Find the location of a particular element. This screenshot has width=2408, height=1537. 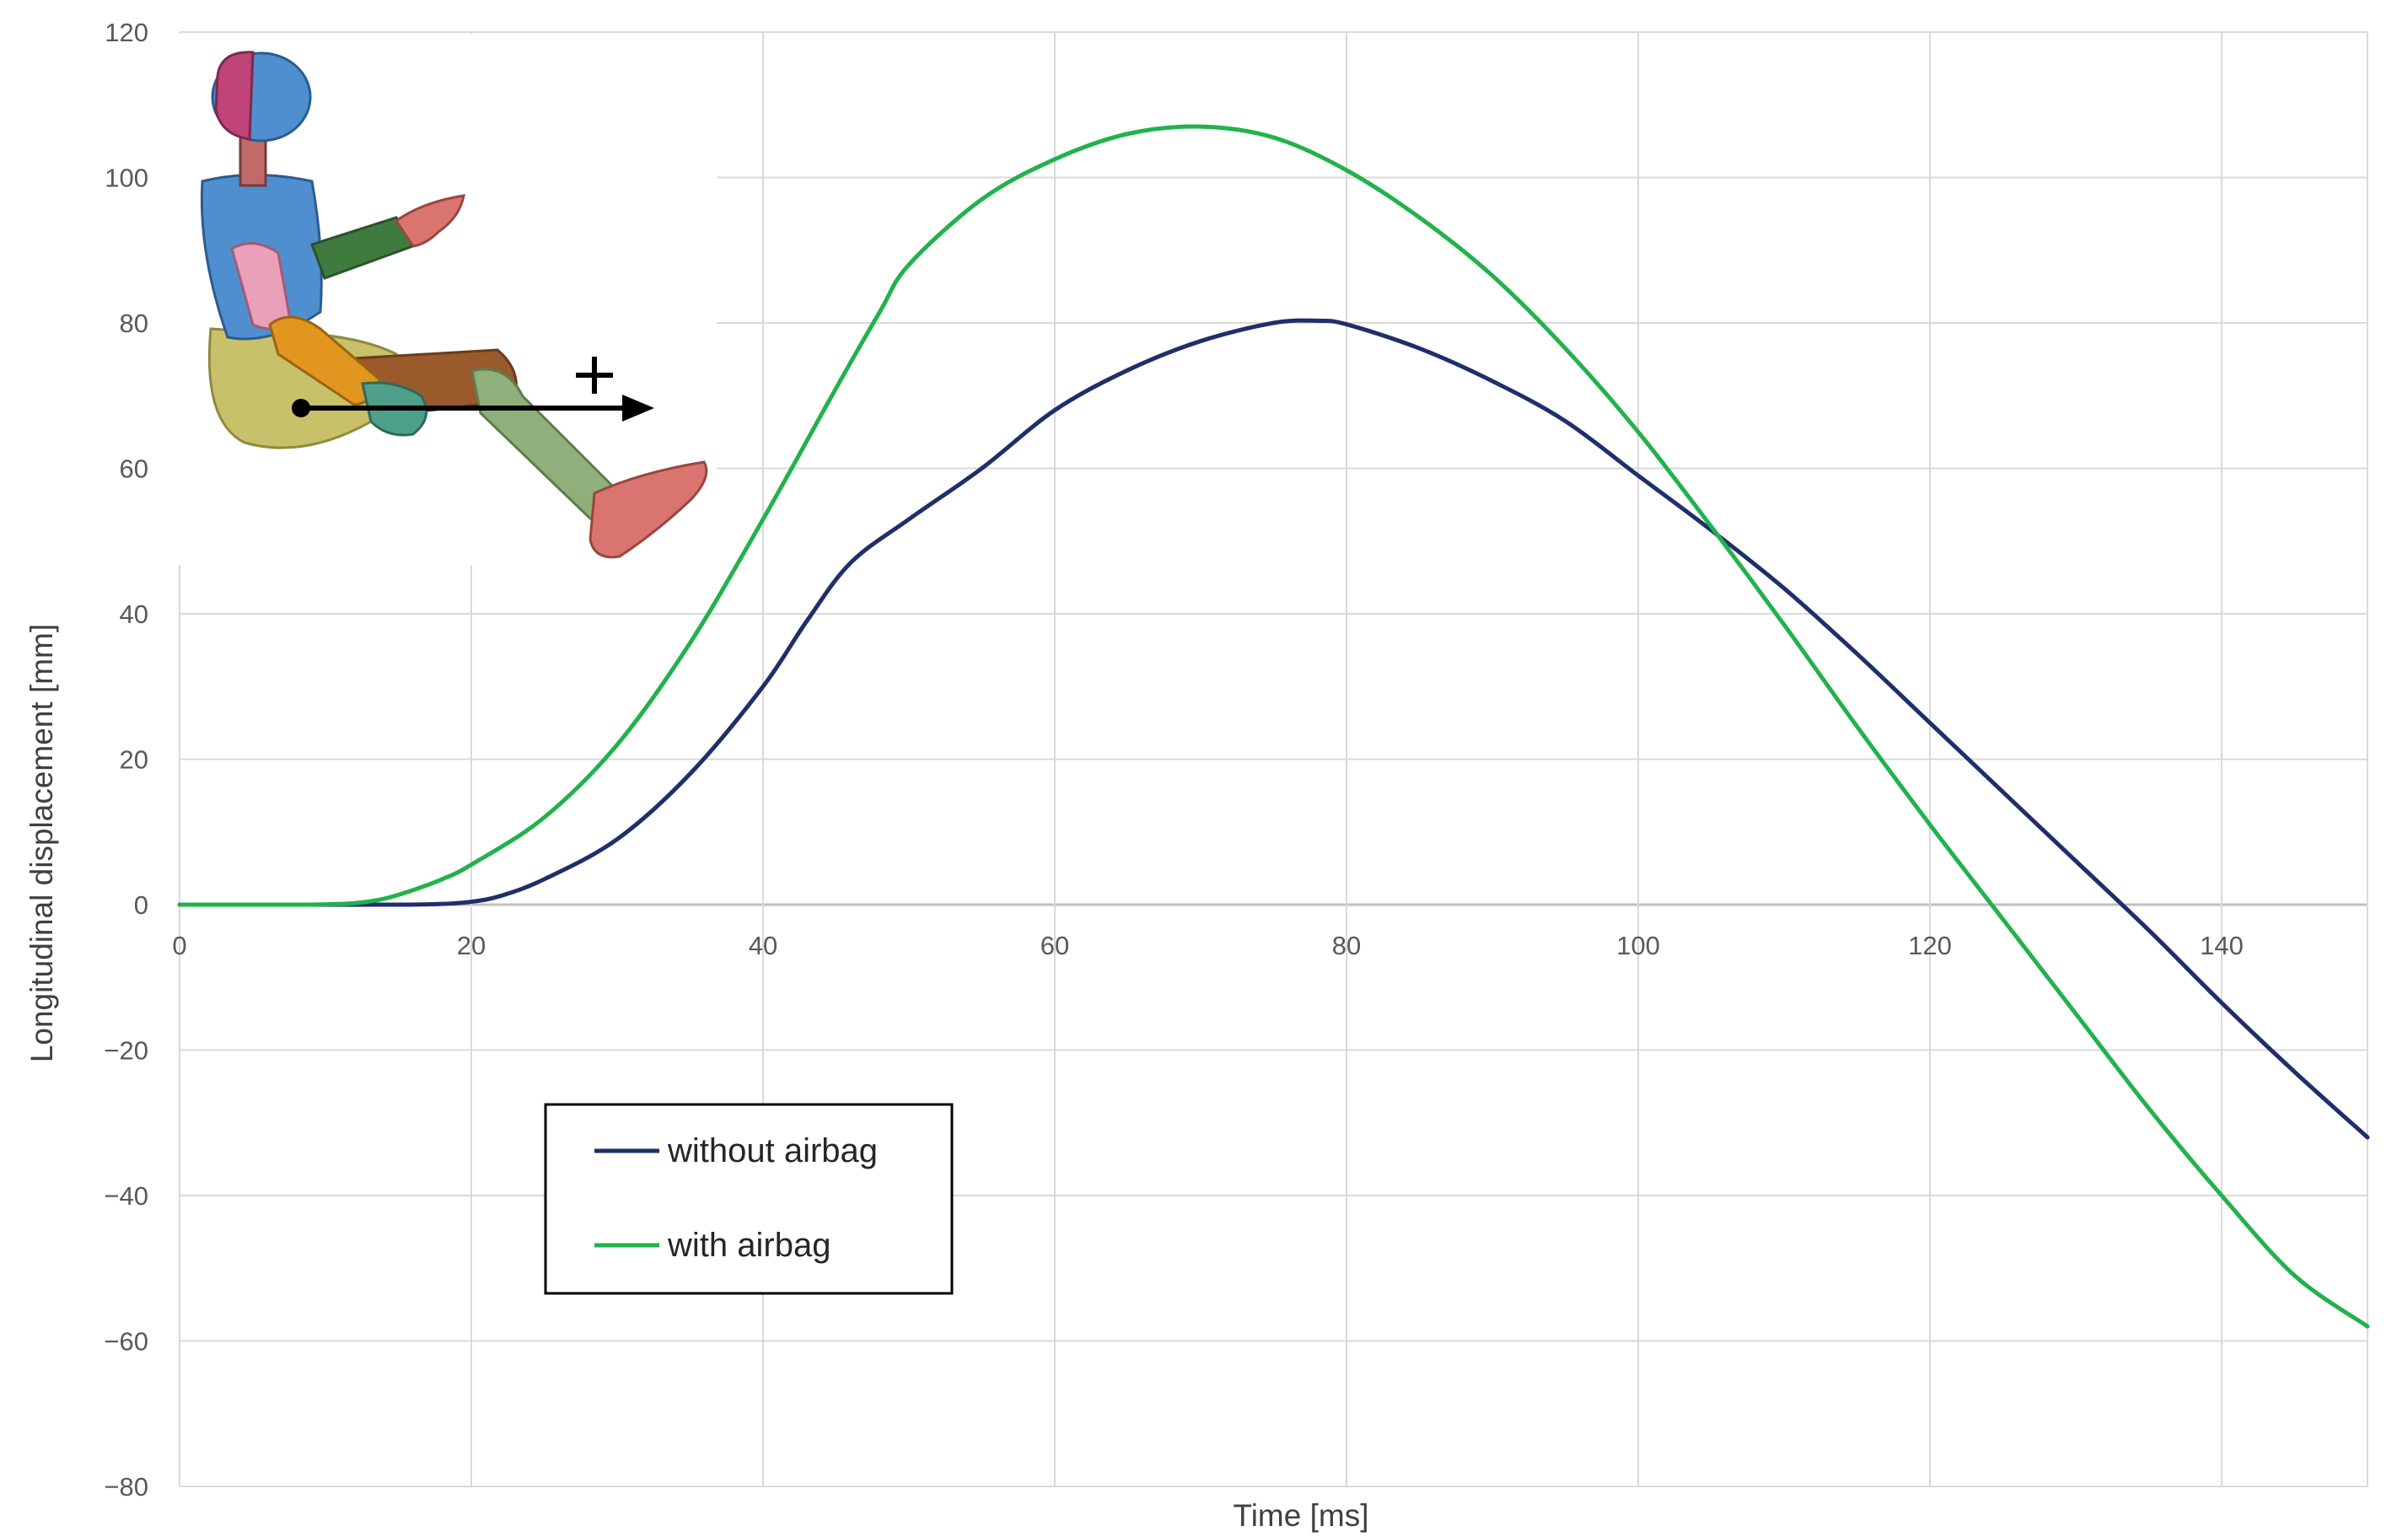

y-tick-label: 100 is located at coordinates (127, 178).